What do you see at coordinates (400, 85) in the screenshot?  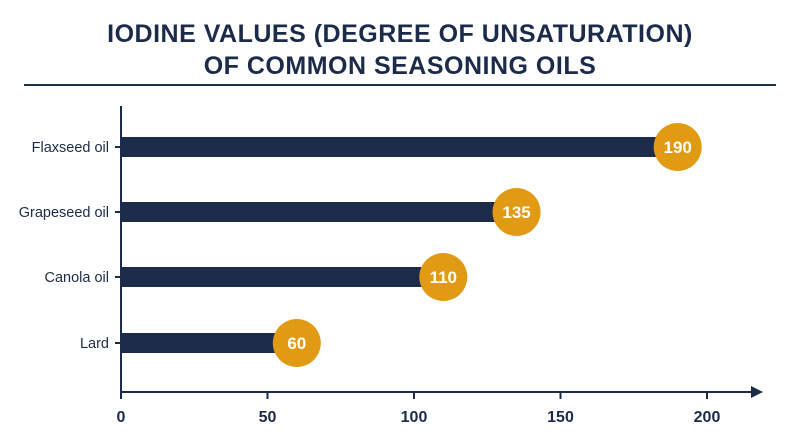 I see `title-divider` at bounding box center [400, 85].